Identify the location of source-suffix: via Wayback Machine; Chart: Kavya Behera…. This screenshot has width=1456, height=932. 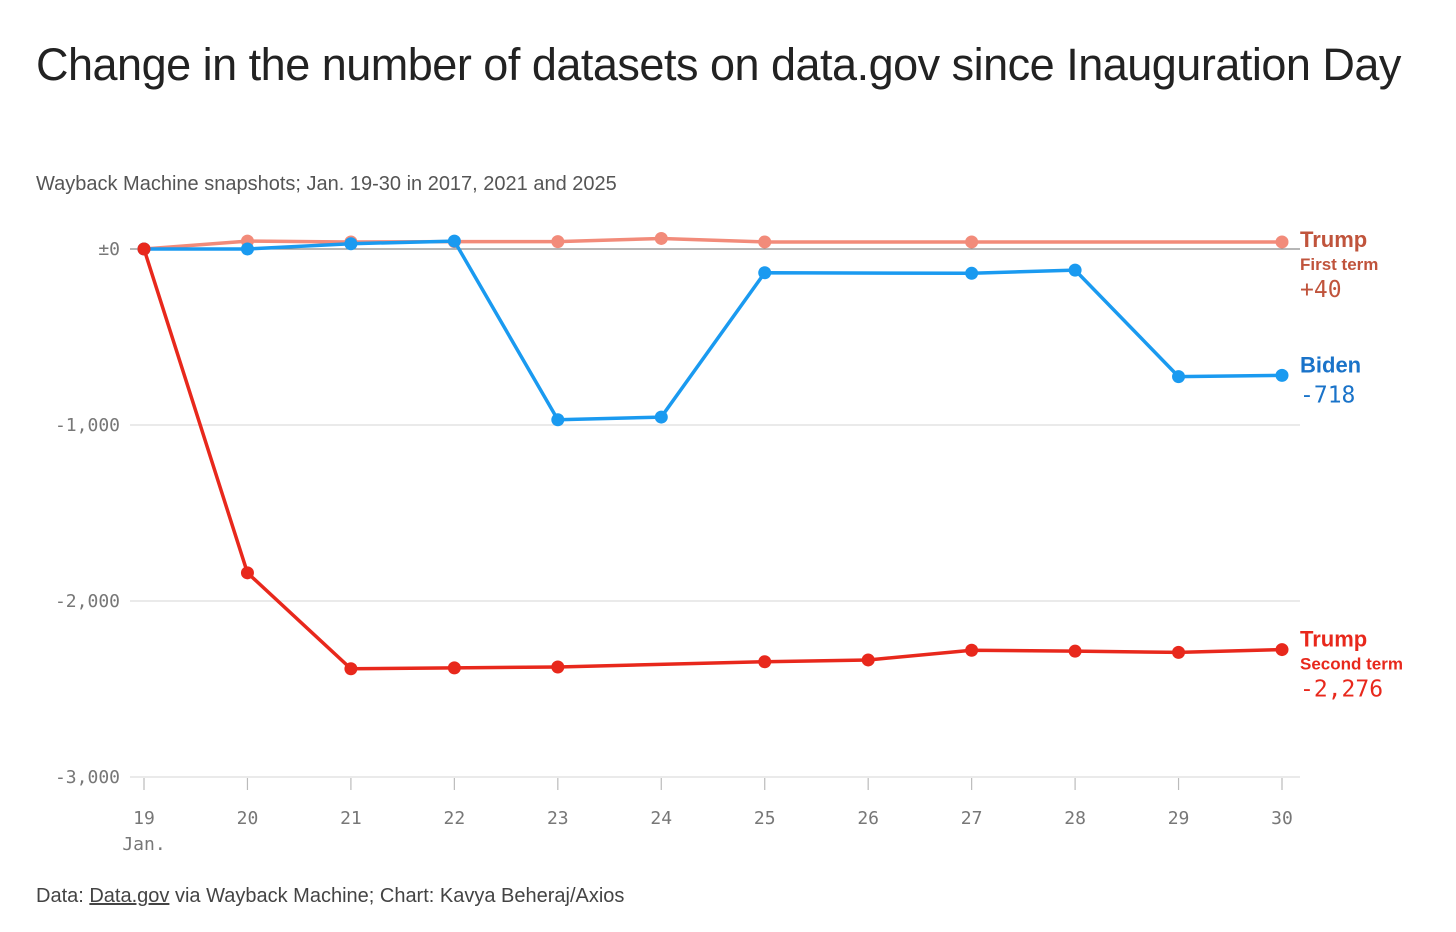
(397, 896).